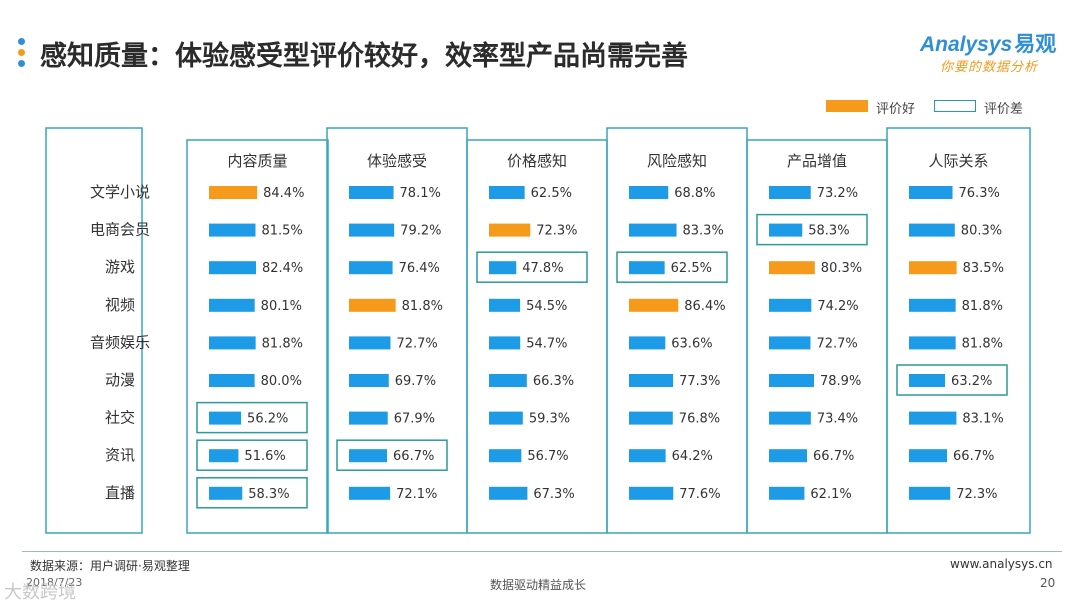  Describe the element at coordinates (841, 268) in the screenshot. I see `data-label: 80.3%` at that location.